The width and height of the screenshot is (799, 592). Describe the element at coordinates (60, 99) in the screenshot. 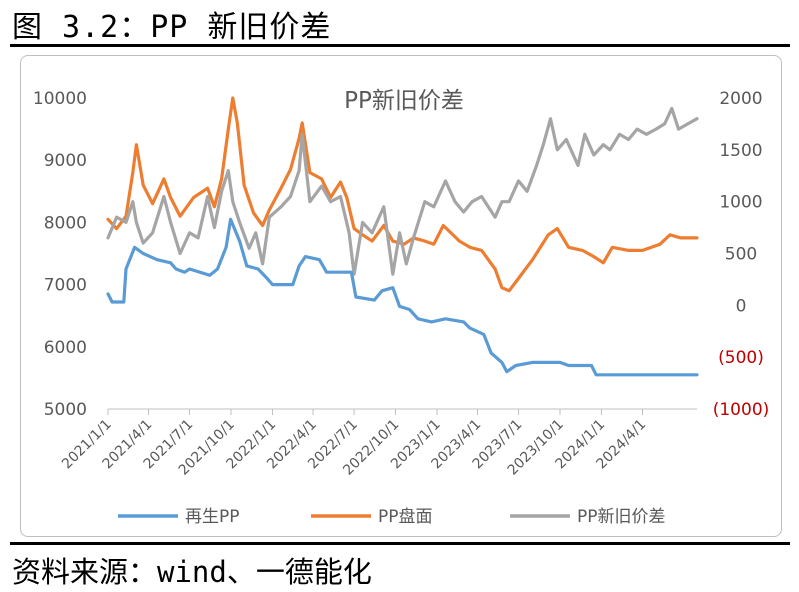

I see `left-tick-label: 10000` at that location.